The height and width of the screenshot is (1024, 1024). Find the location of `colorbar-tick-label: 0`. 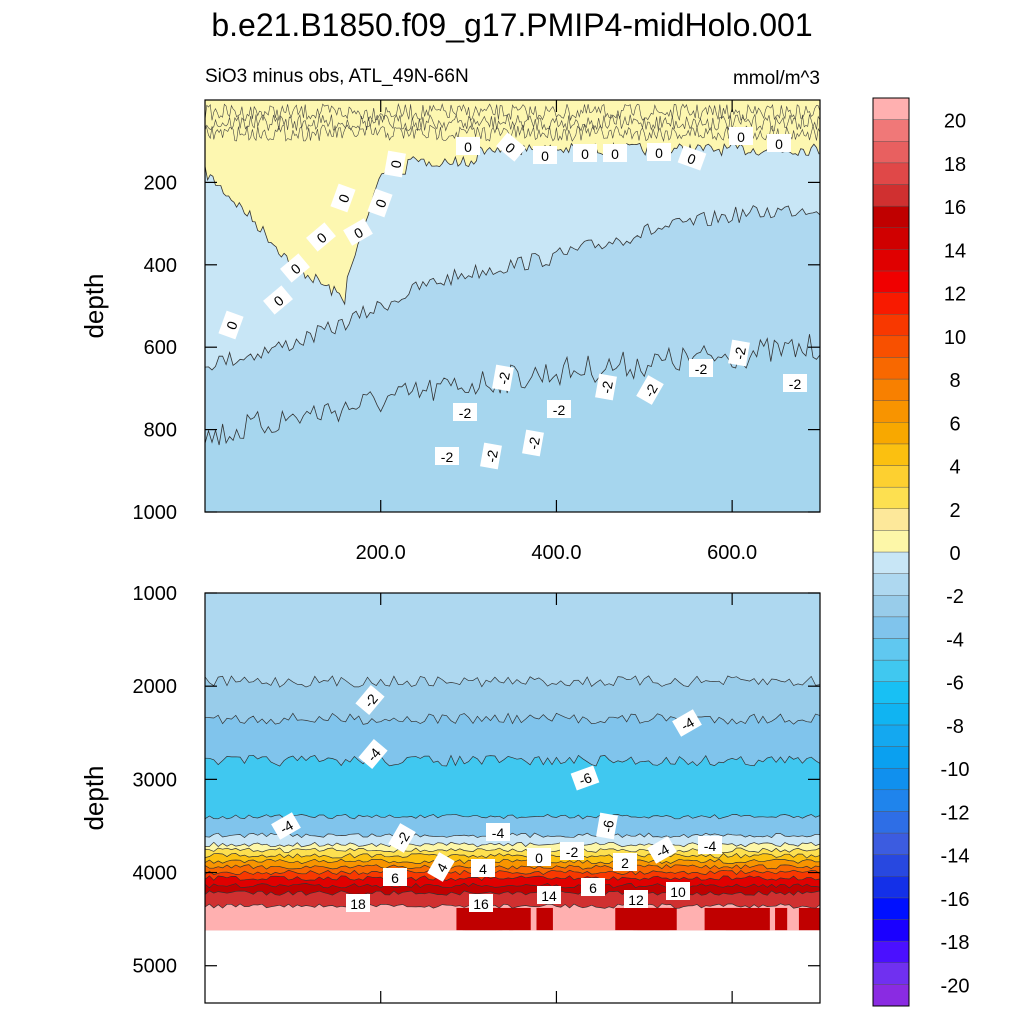

colorbar-tick-label: 0 is located at coordinates (954, 554).